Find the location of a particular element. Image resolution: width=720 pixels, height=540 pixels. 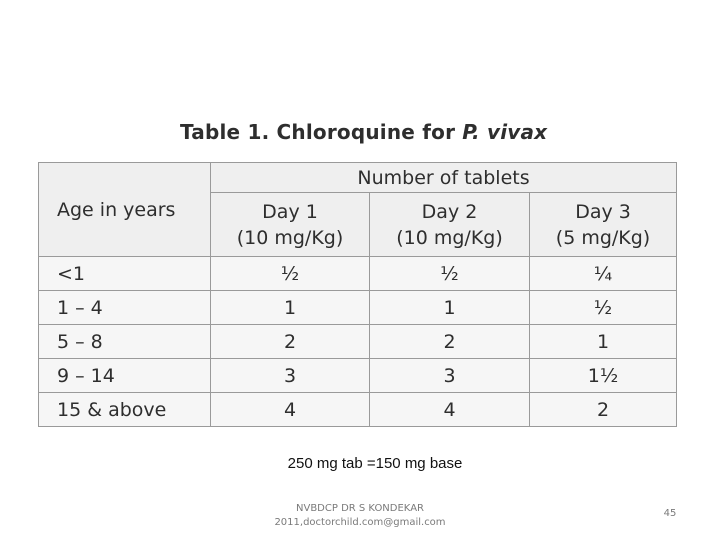

age-cell: 1 – 4 is located at coordinates (124, 307).